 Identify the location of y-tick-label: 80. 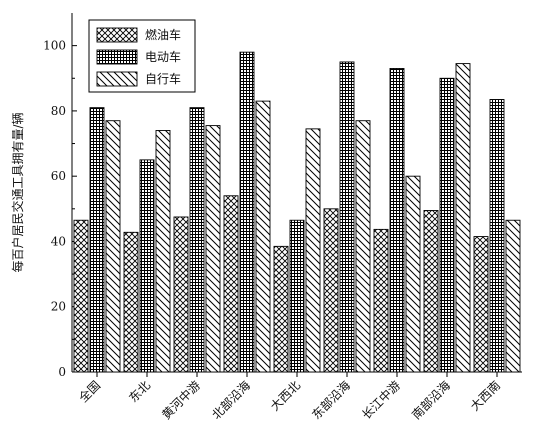
(58, 111).